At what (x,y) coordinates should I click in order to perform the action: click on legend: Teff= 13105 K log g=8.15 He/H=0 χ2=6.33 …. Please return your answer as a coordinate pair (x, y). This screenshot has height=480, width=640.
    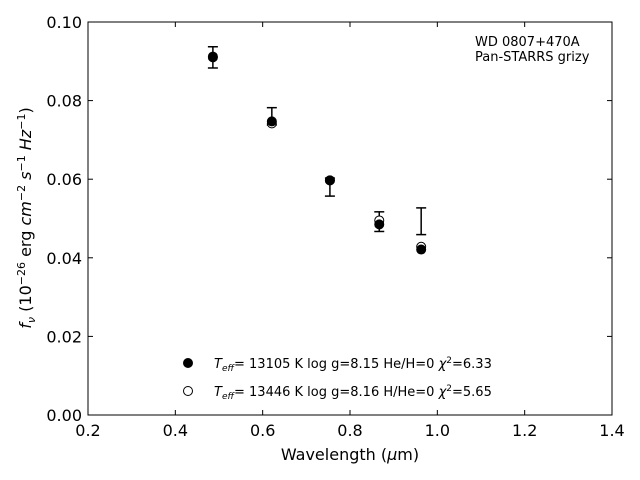
    Looking at the image, I should click on (337, 379).